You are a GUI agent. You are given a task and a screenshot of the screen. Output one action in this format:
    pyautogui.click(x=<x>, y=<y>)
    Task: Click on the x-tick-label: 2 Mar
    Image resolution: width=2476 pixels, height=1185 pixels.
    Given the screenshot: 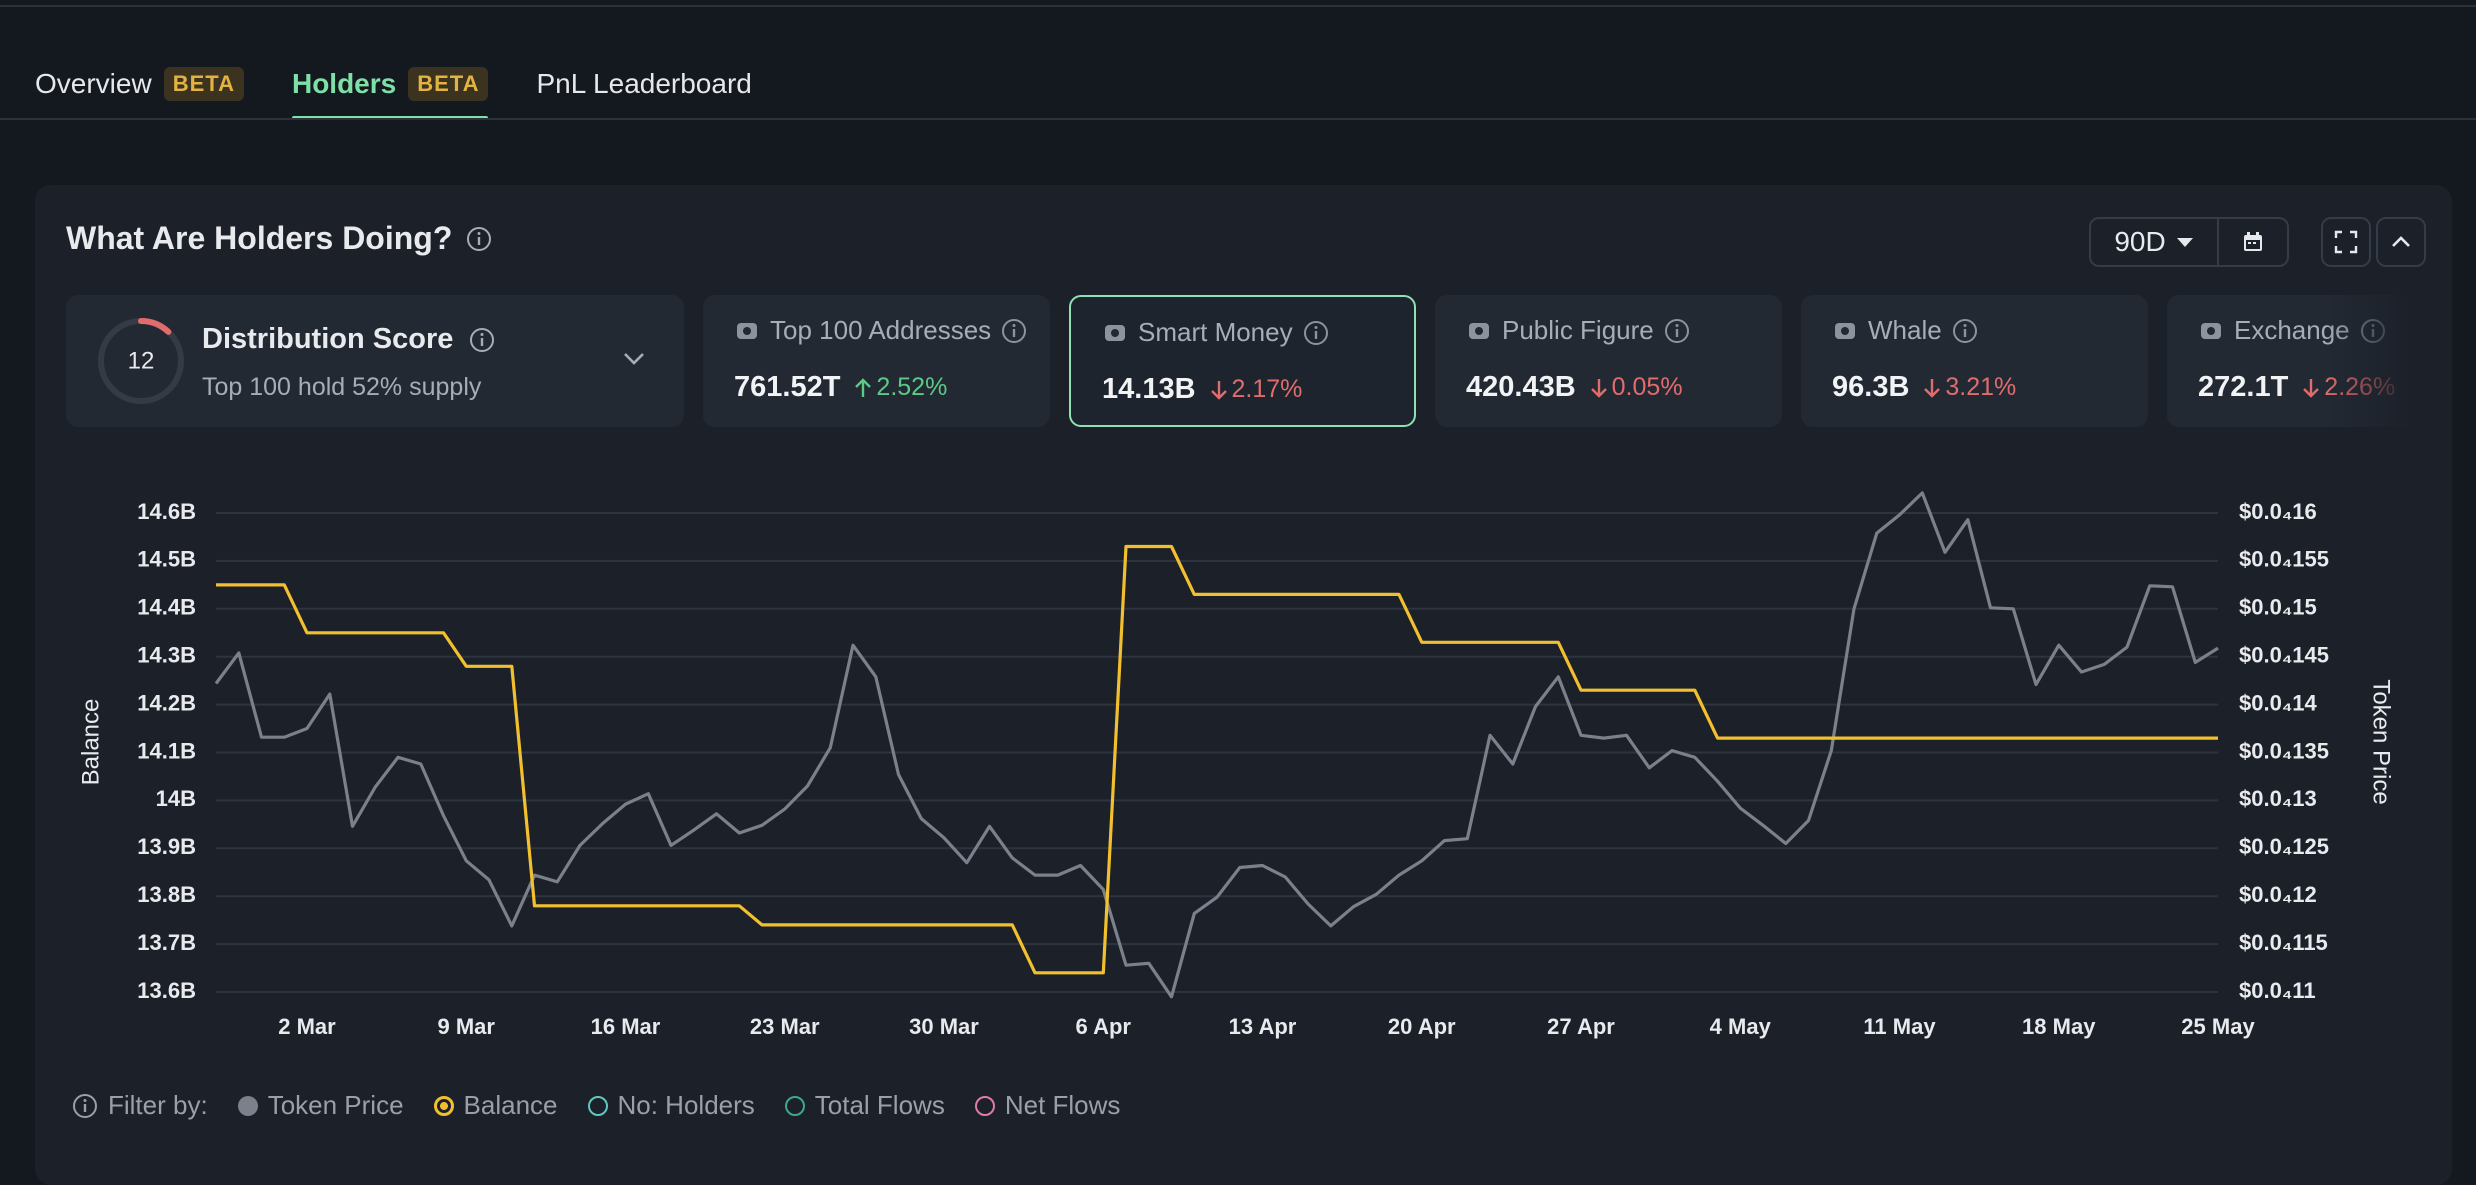 What is the action you would take?
    pyautogui.click(x=307, y=1026)
    